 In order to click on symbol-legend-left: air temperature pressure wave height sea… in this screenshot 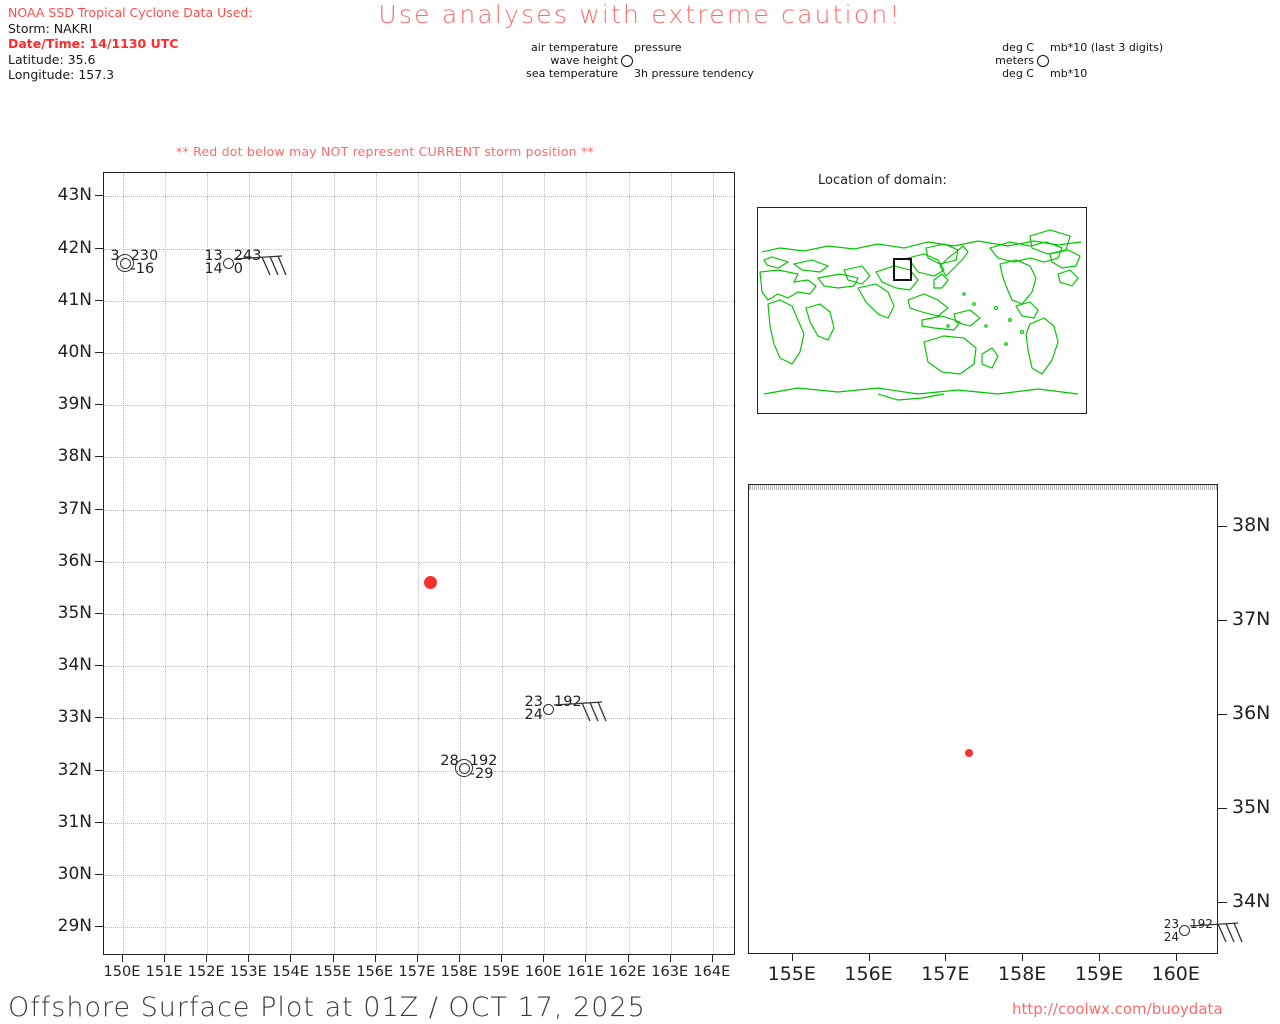, I will do `click(638, 60)`.